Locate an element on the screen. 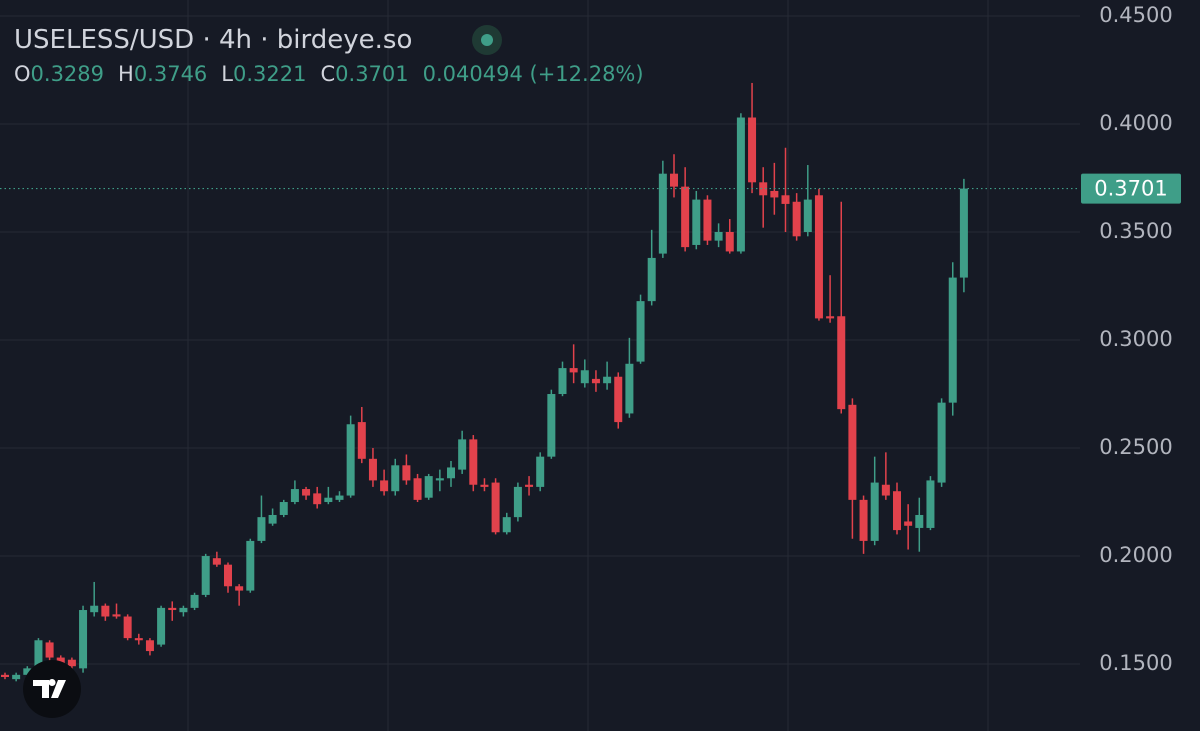 The image size is (1200, 731). ohlc-value: 0.3221 is located at coordinates (270, 74).